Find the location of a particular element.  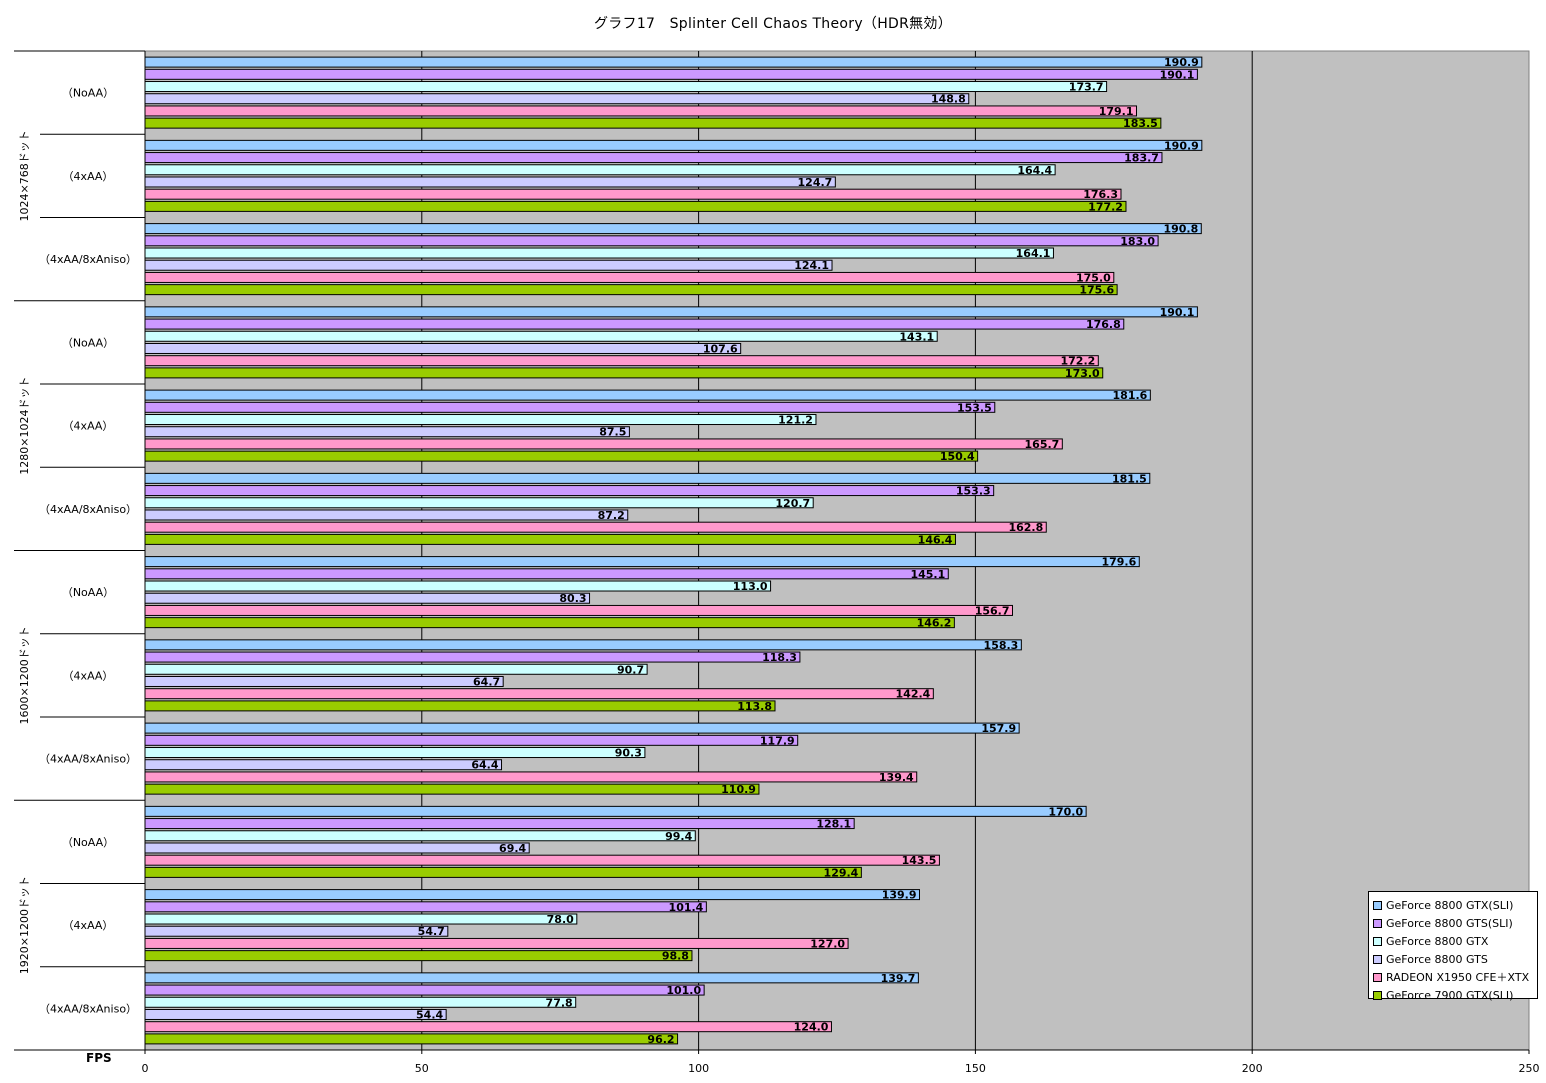

bar-value-label: 142.4 is located at coordinates (913, 694).